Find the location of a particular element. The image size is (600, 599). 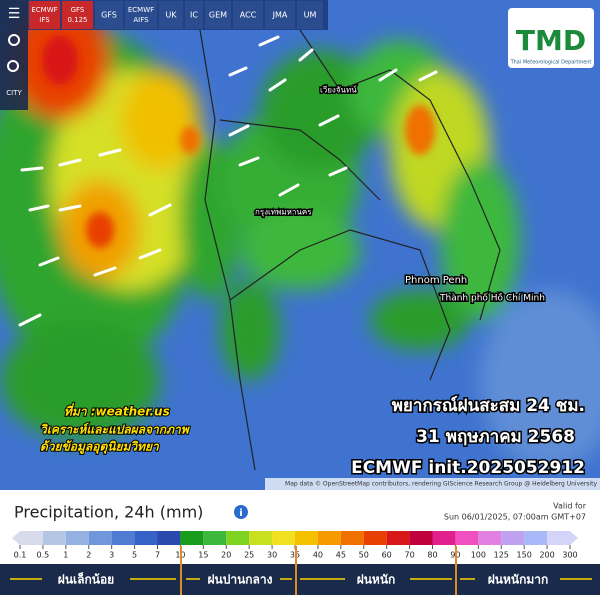

logo: TMD Thai Meteorological Department is located at coordinates (551, 38).